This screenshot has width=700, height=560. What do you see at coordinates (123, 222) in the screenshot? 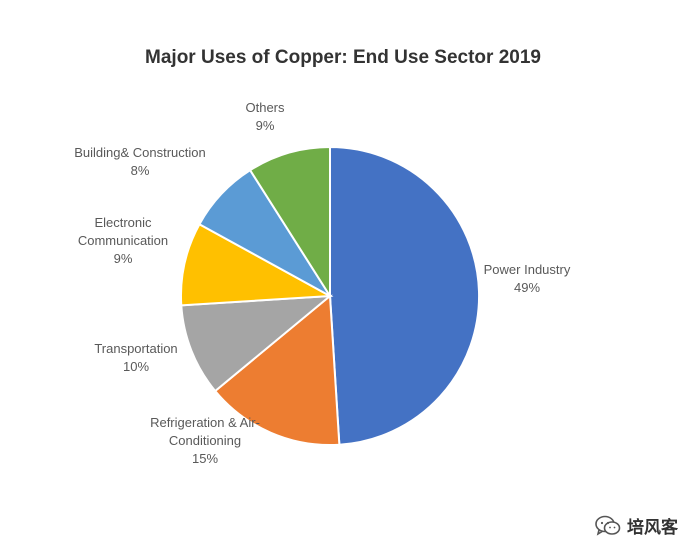
I see `slice-category-label: Electronic` at bounding box center [123, 222].